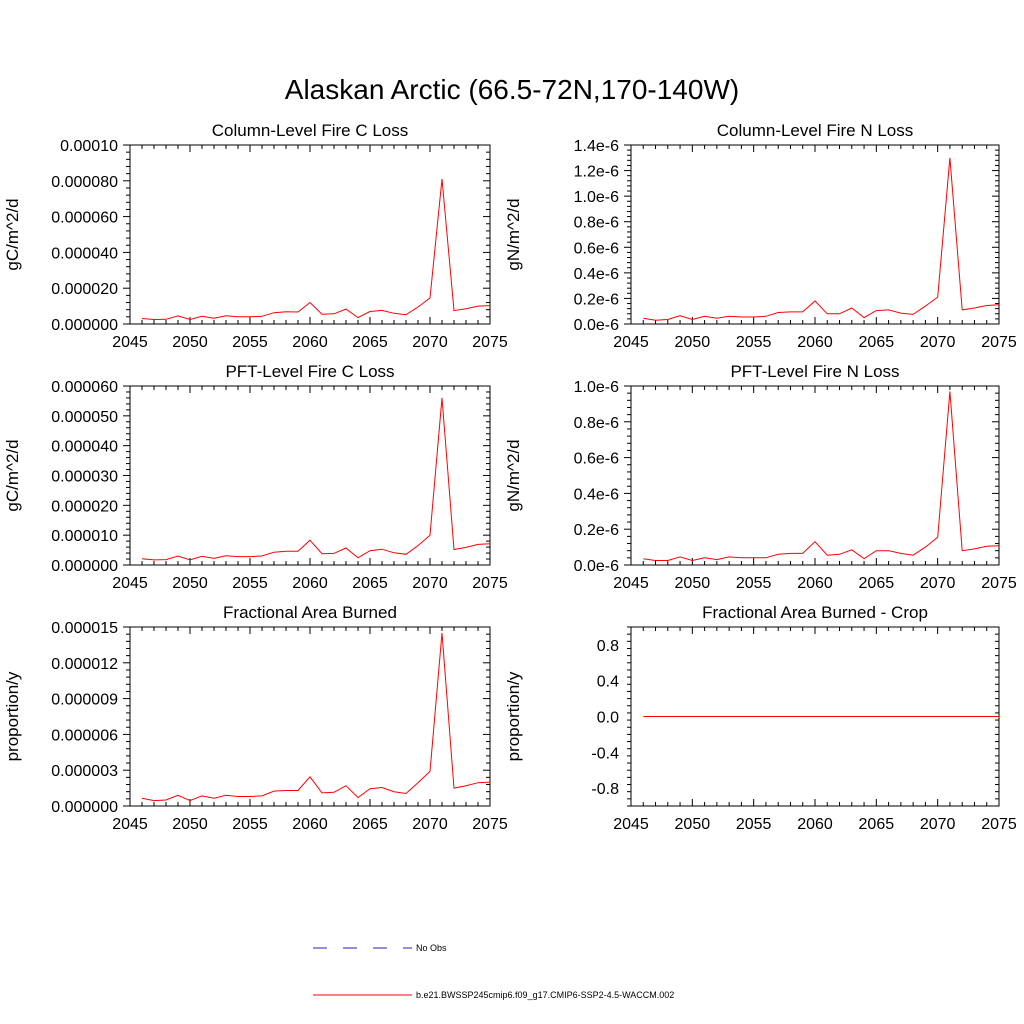 The width and height of the screenshot is (1024, 1024). Describe the element at coordinates (84, 700) in the screenshot. I see `y-tick-label: 0.000009` at that location.